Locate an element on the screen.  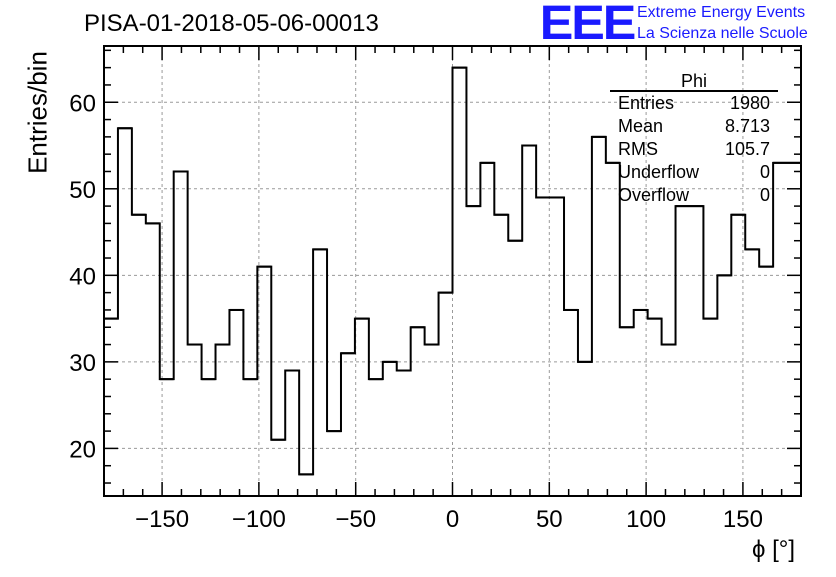
x-tick-label: 150 is located at coordinates (743, 519).